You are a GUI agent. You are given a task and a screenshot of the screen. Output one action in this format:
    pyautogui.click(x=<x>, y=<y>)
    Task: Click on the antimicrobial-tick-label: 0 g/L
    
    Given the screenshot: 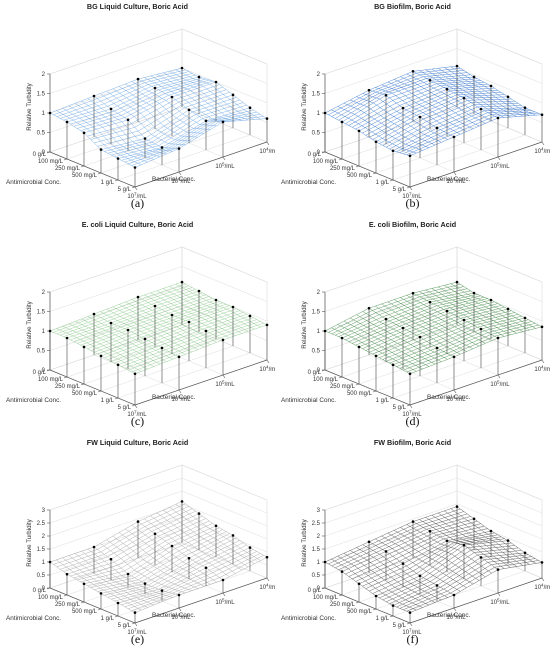 What is the action you would take?
    pyautogui.click(x=40, y=591)
    